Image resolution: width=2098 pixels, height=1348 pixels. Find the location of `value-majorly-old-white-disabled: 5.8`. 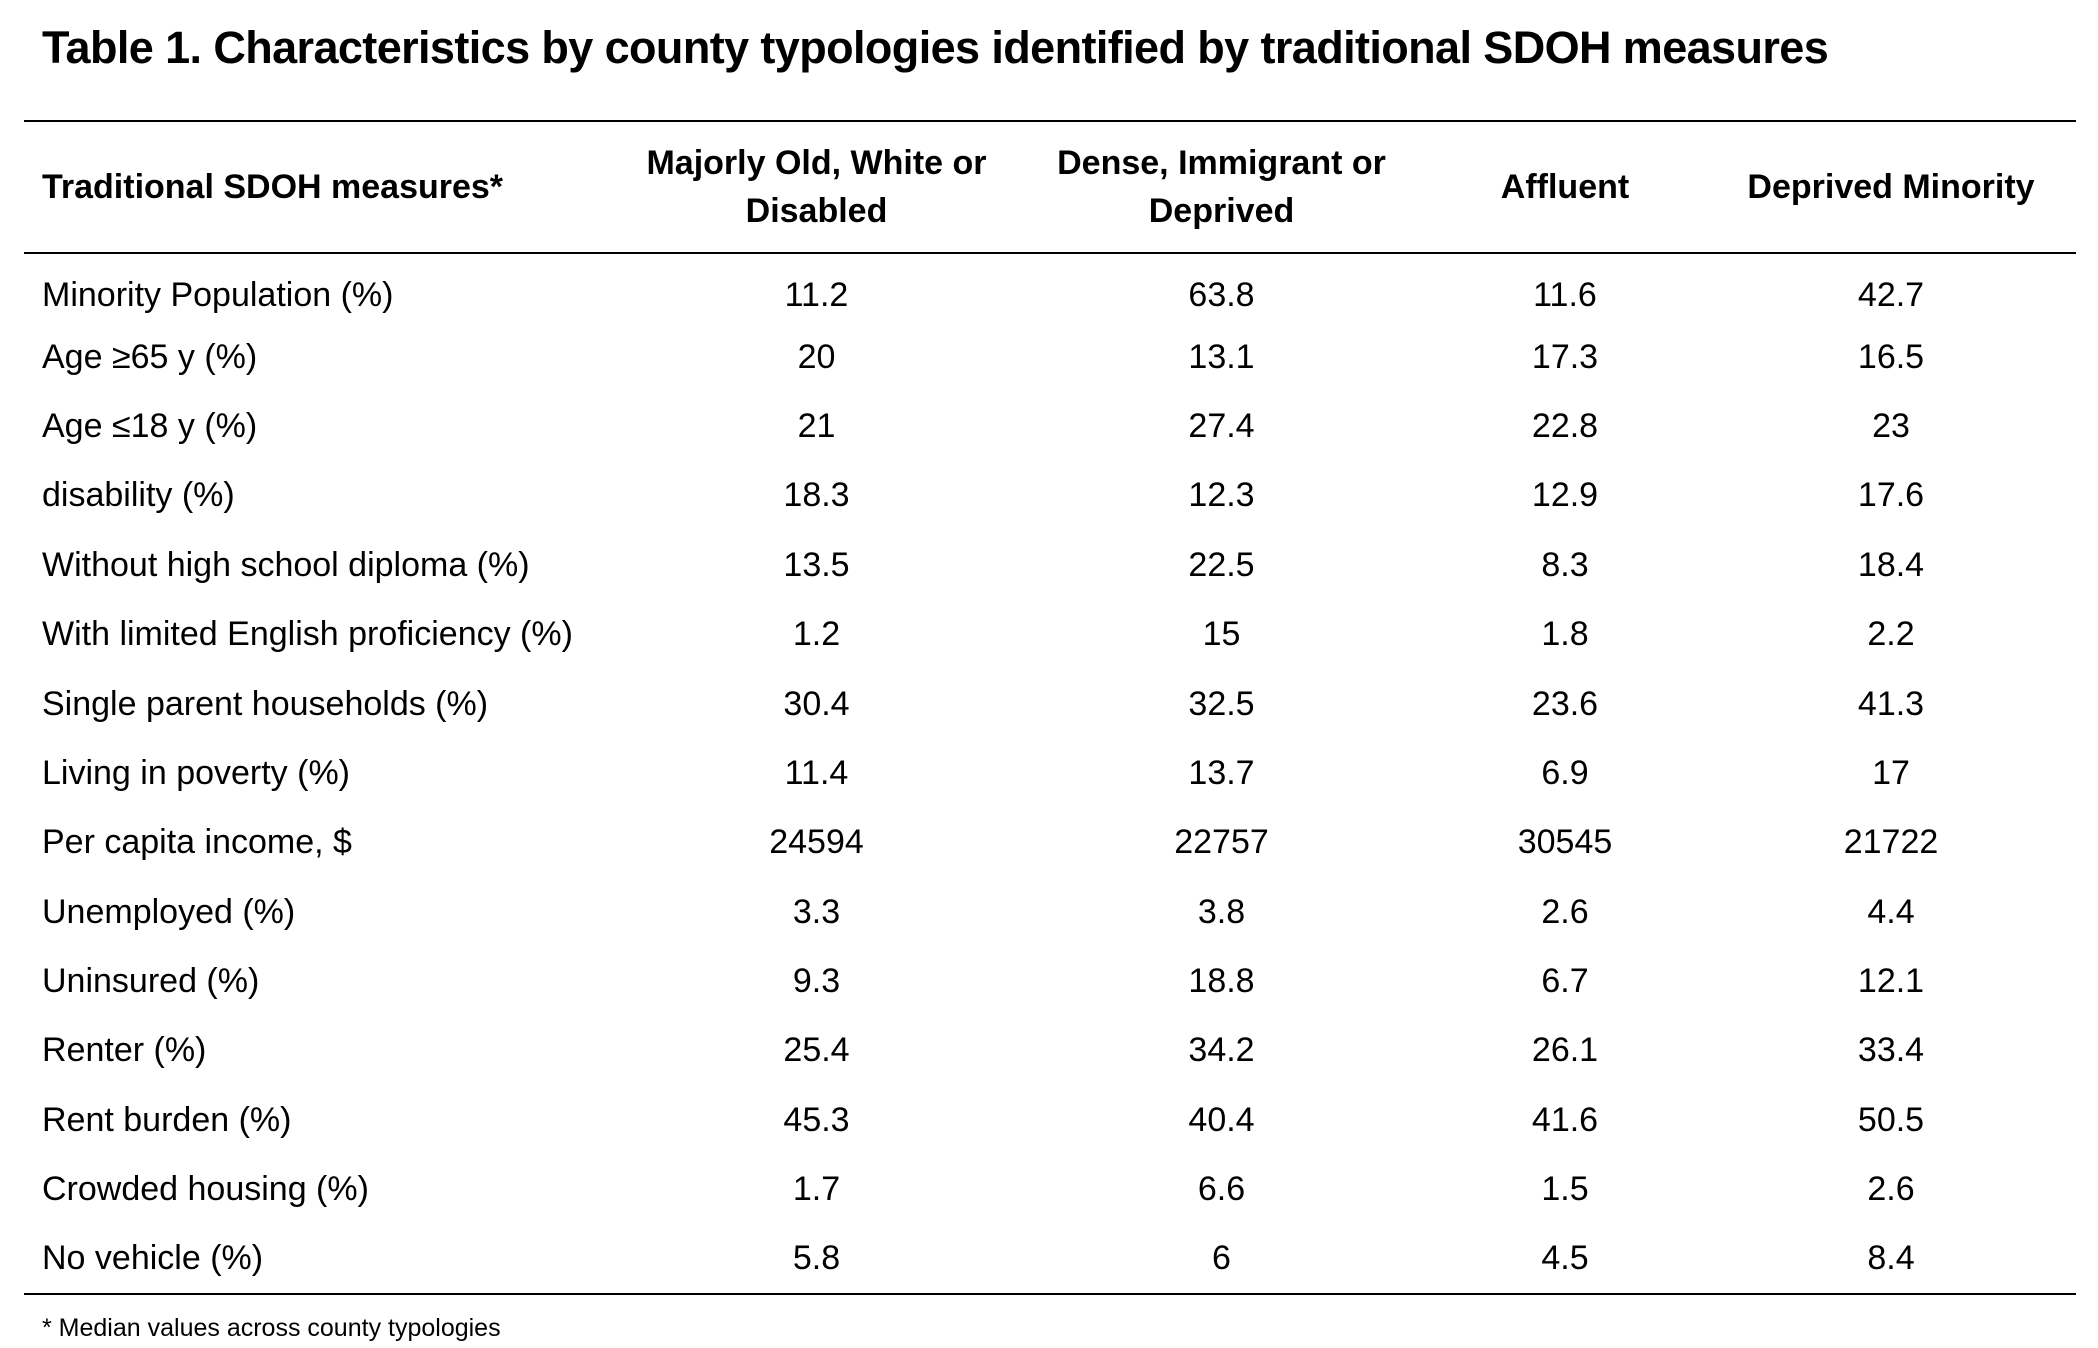

value-majorly-old-white-disabled: 5.8 is located at coordinates (816, 1259).